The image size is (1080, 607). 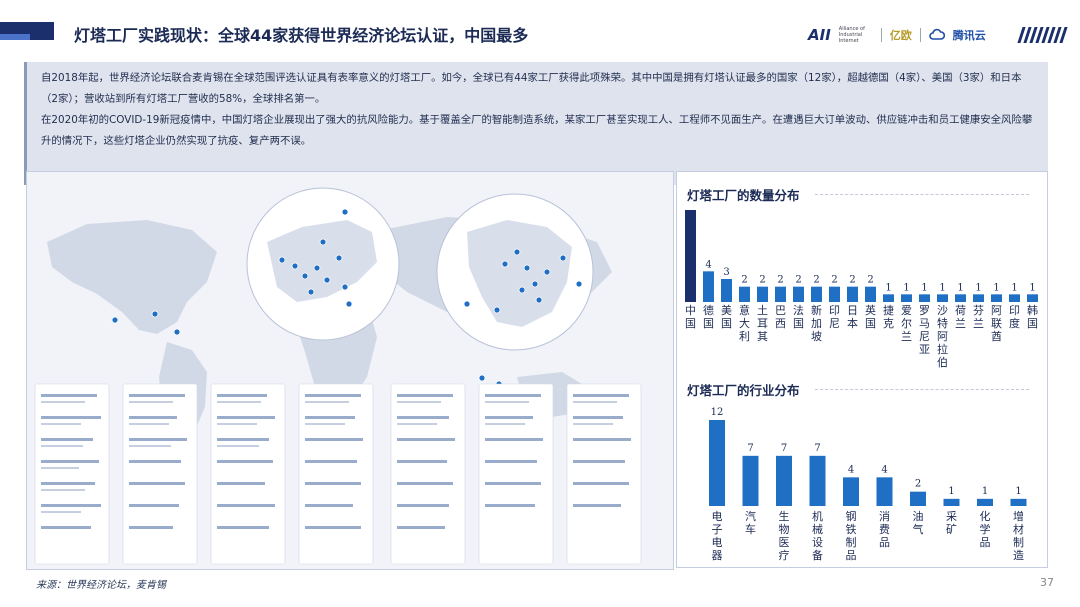 What do you see at coordinates (717, 412) in the screenshot?
I see `data-label: 12` at bounding box center [717, 412].